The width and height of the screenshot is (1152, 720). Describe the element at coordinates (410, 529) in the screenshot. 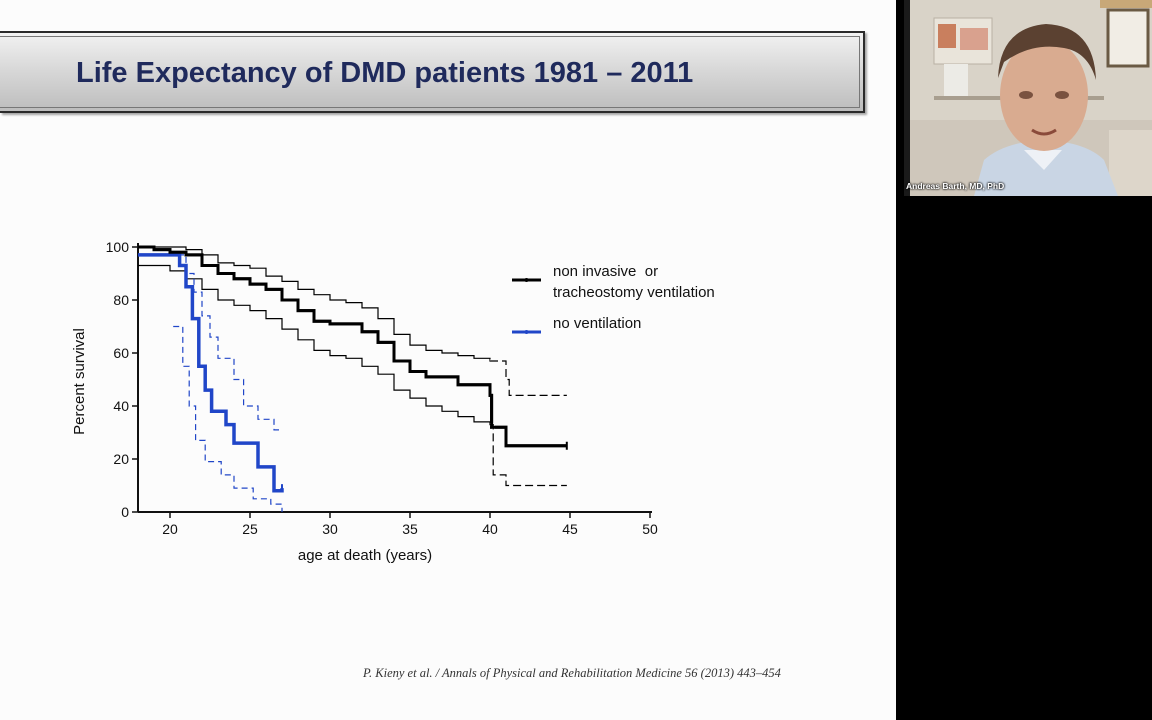

I see `x-tick-label: 35` at that location.